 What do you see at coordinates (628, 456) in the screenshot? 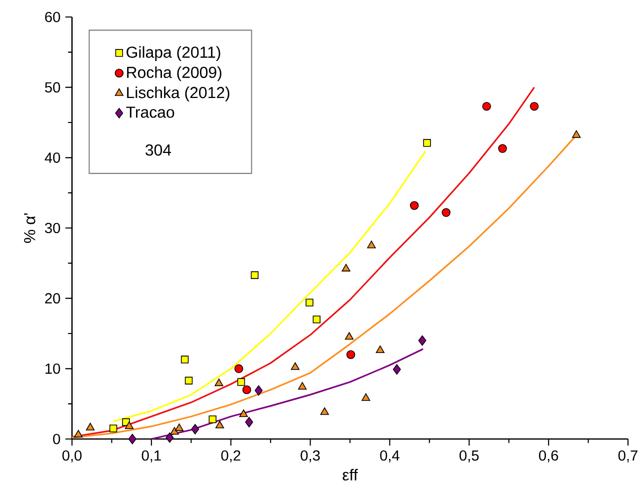
I see `x-tick-label: 0,7` at bounding box center [628, 456].